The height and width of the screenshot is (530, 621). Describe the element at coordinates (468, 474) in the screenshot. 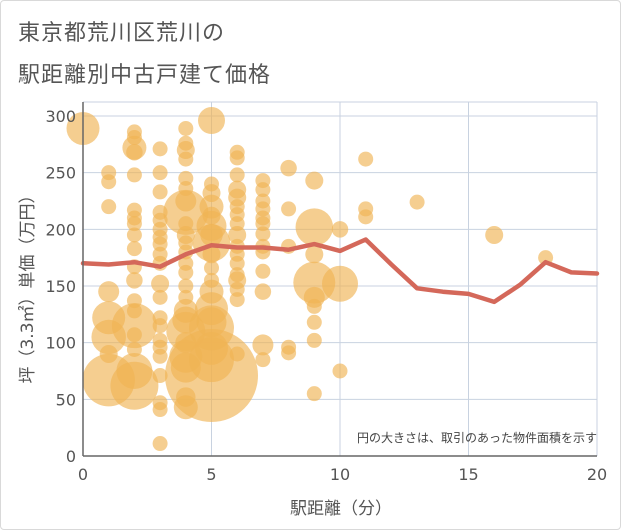

I see `x-tick-label: 15` at that location.